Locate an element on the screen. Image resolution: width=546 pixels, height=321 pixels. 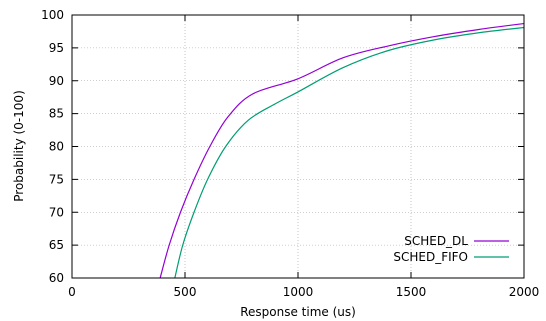
x-tick-label: 1000 is located at coordinates (298, 292).